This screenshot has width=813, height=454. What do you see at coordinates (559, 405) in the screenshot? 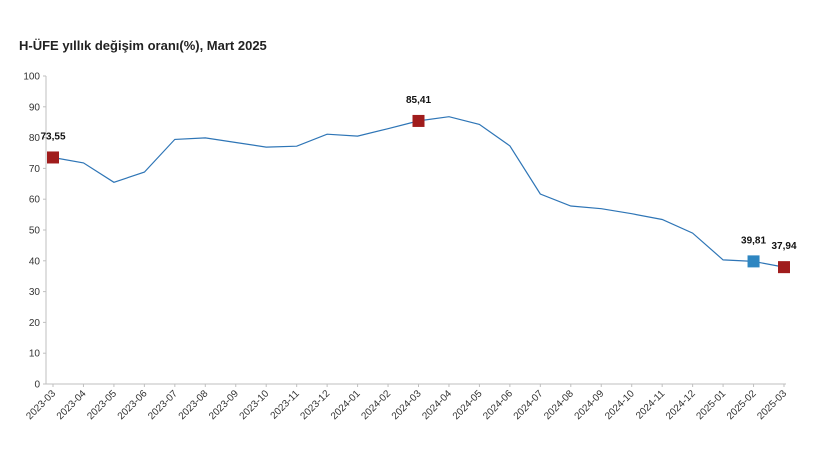
I see `x-tick-label: 2024-08` at bounding box center [559, 405].